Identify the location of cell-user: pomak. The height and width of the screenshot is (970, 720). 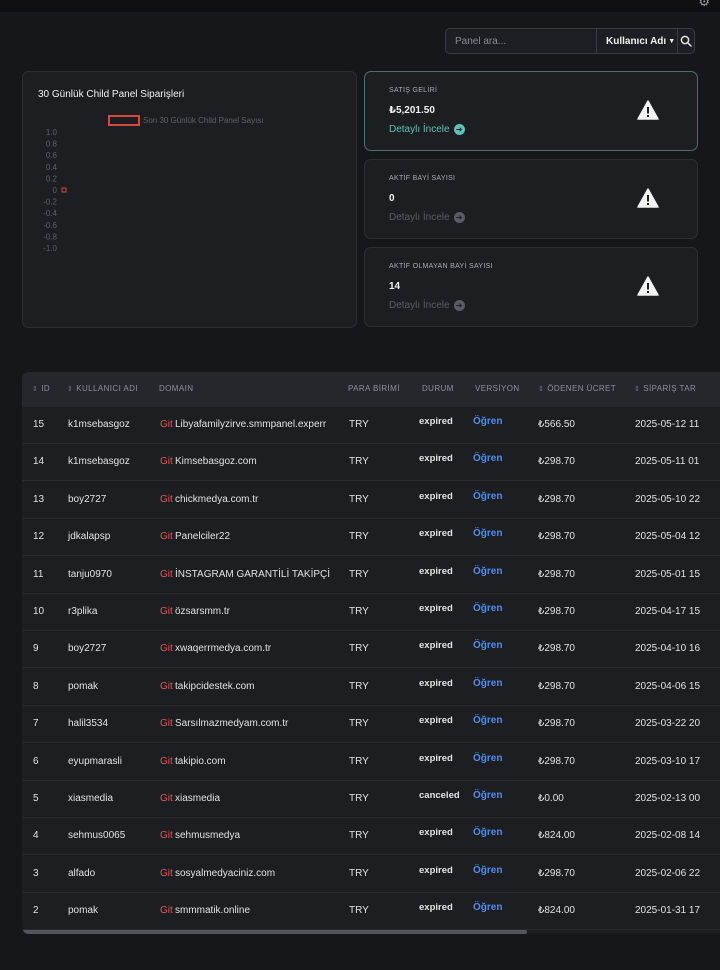
(83, 686).